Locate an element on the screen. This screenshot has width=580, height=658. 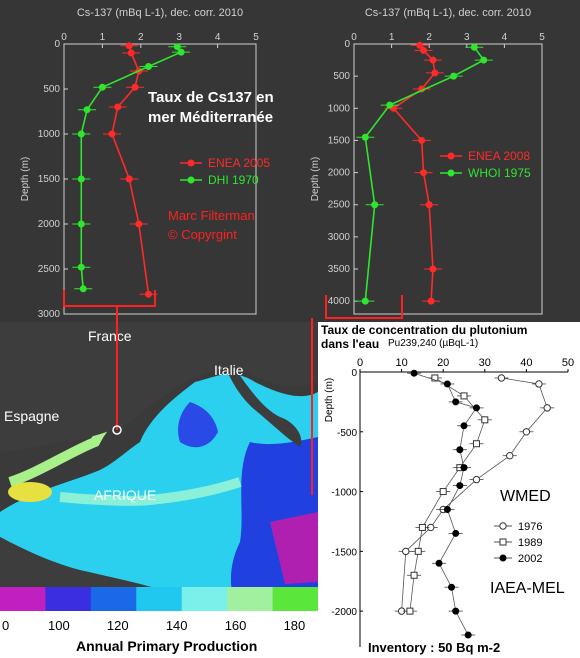
colorbar-tick-label: 140 is located at coordinates (177, 625).